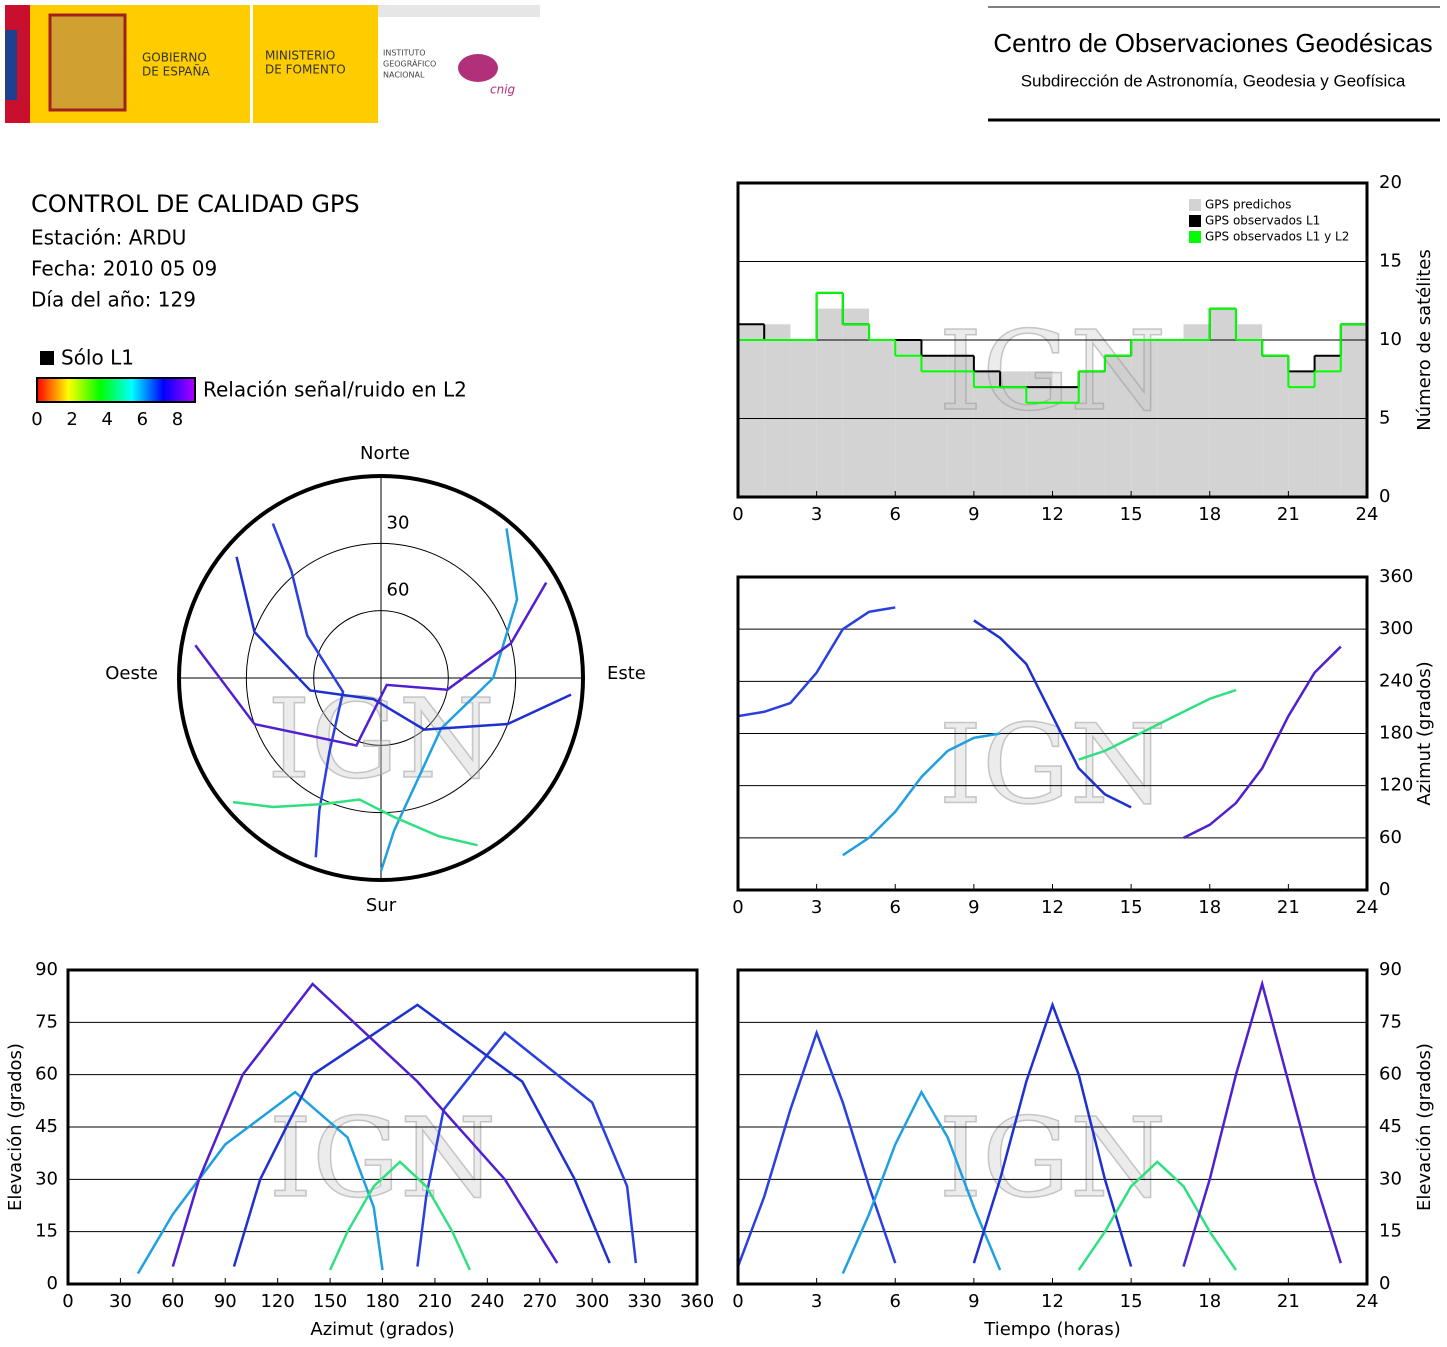  What do you see at coordinates (1131, 514) in the screenshot?
I see `x-tick-label: 15` at bounding box center [1131, 514].